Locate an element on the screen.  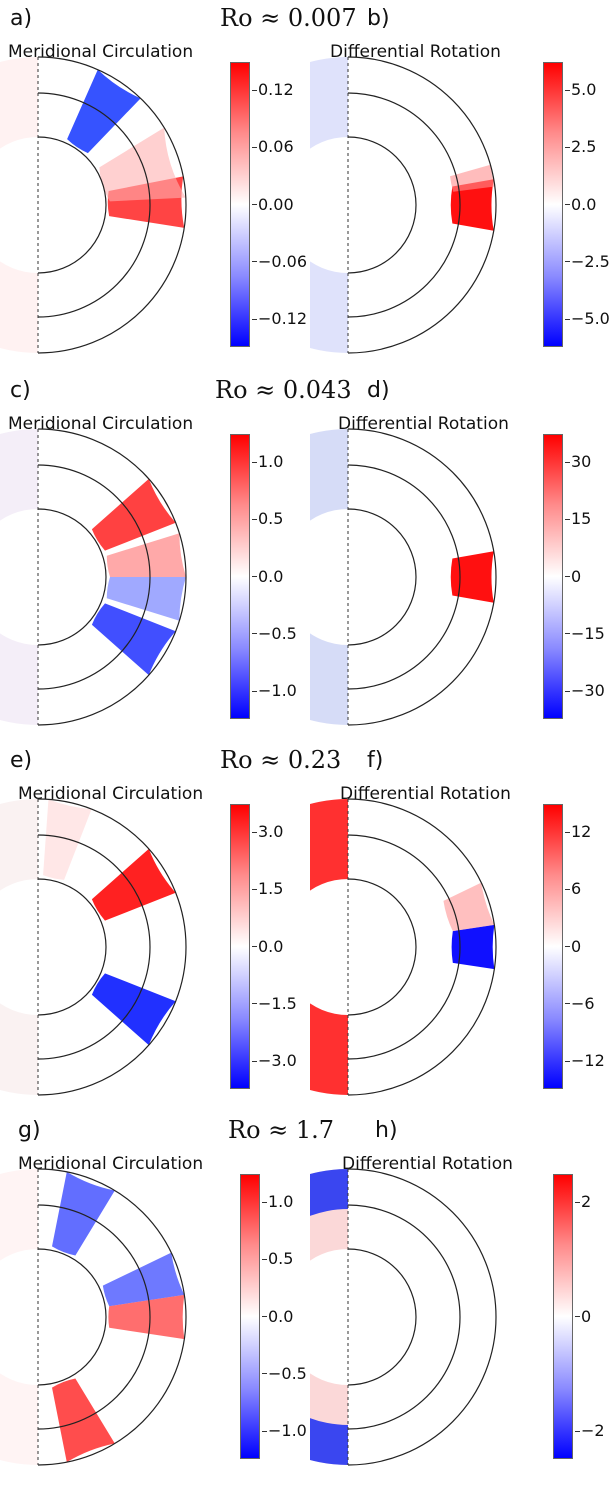
colorbar-tick-label: −30 is located at coordinates (585, 690).